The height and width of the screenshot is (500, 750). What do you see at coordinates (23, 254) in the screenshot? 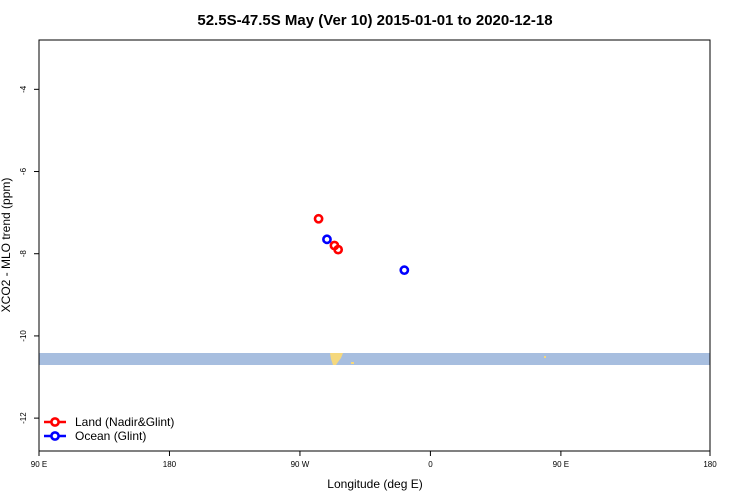
I see `y-tick-label: -8` at bounding box center [23, 254].